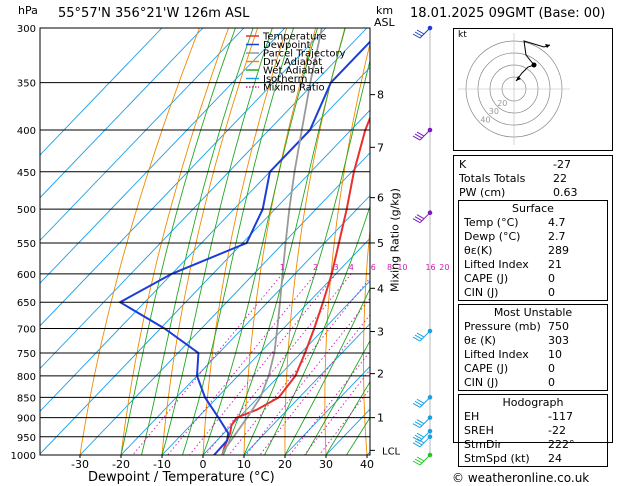 The image size is (629, 486). What do you see at coordinates (272, 241) in the screenshot?
I see `series-parcel-trajectory` at bounding box center [272, 241].